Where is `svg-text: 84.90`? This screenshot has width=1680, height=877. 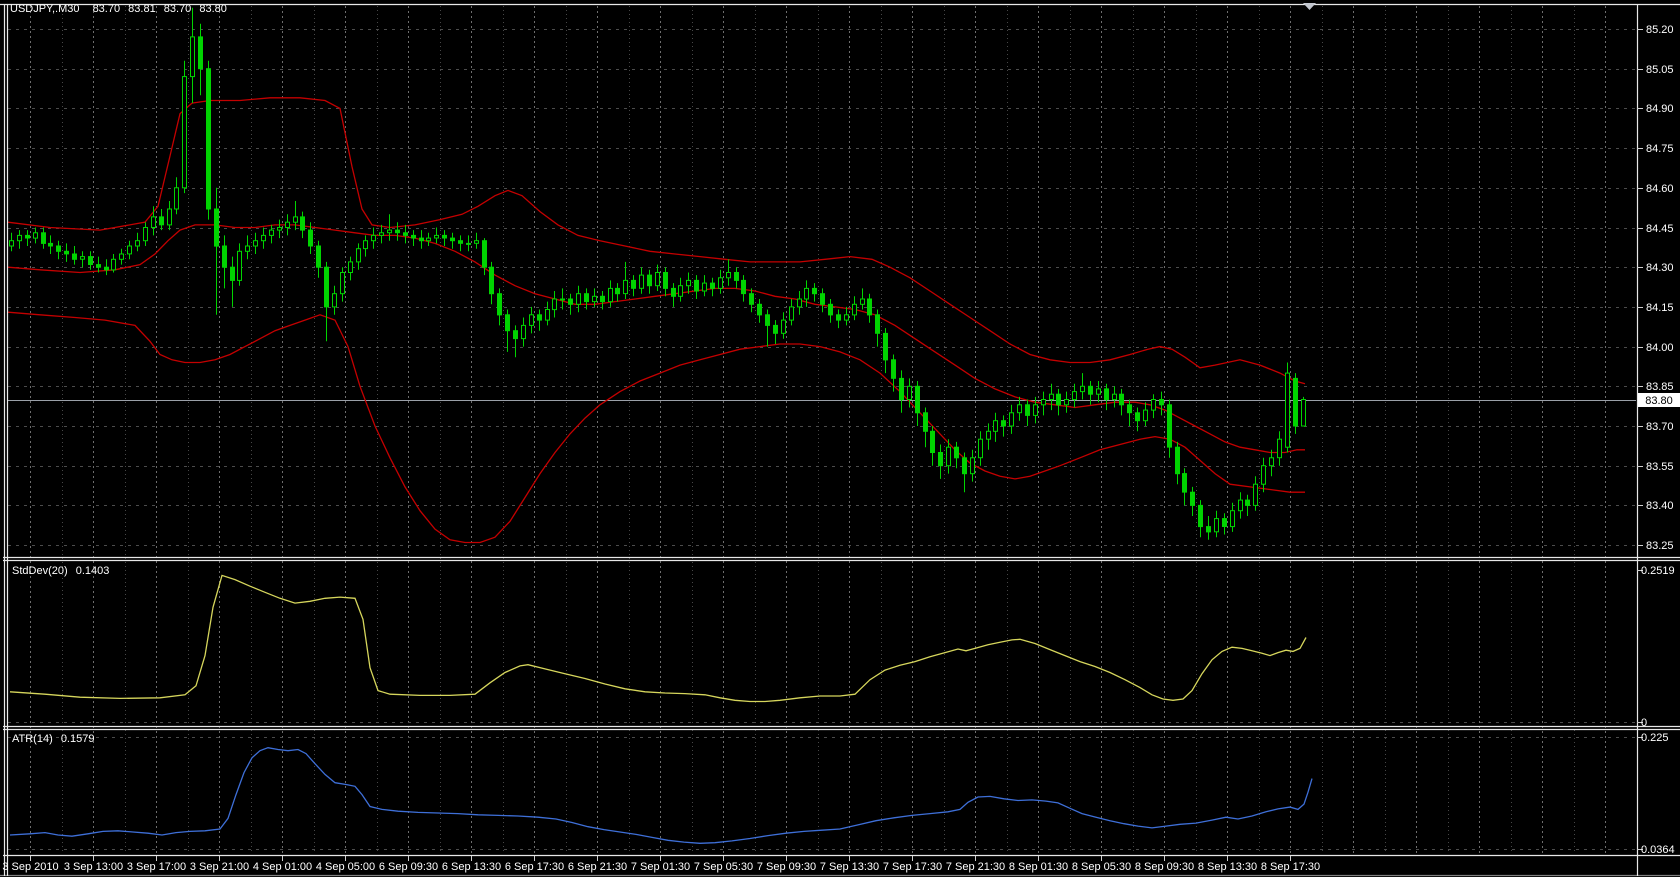 svg-text: 84.90 is located at coordinates (1660, 109).